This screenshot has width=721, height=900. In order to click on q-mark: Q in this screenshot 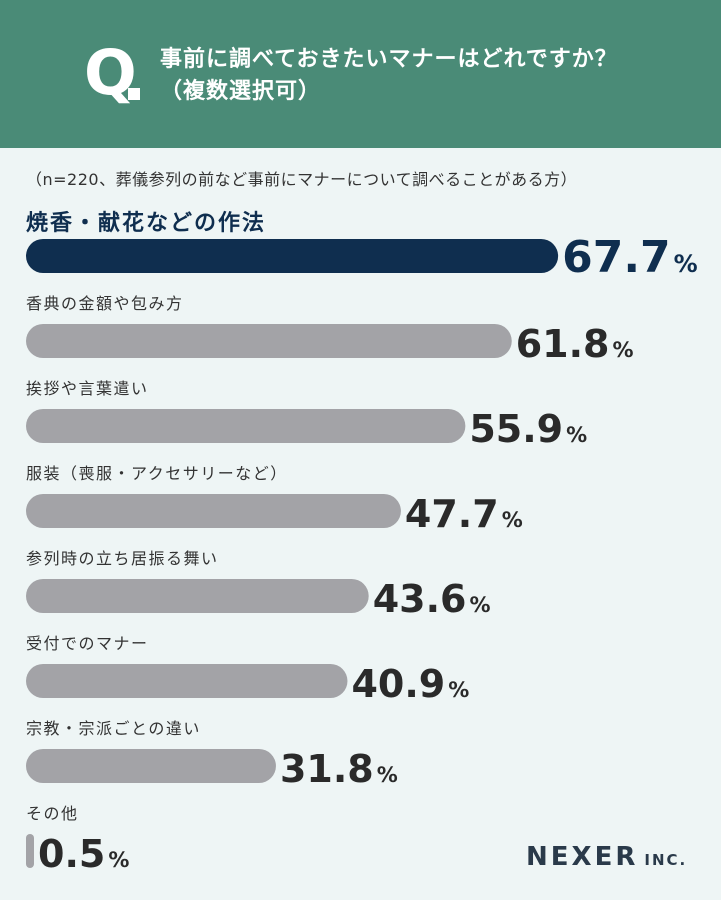, I will do `click(110, 72)`.